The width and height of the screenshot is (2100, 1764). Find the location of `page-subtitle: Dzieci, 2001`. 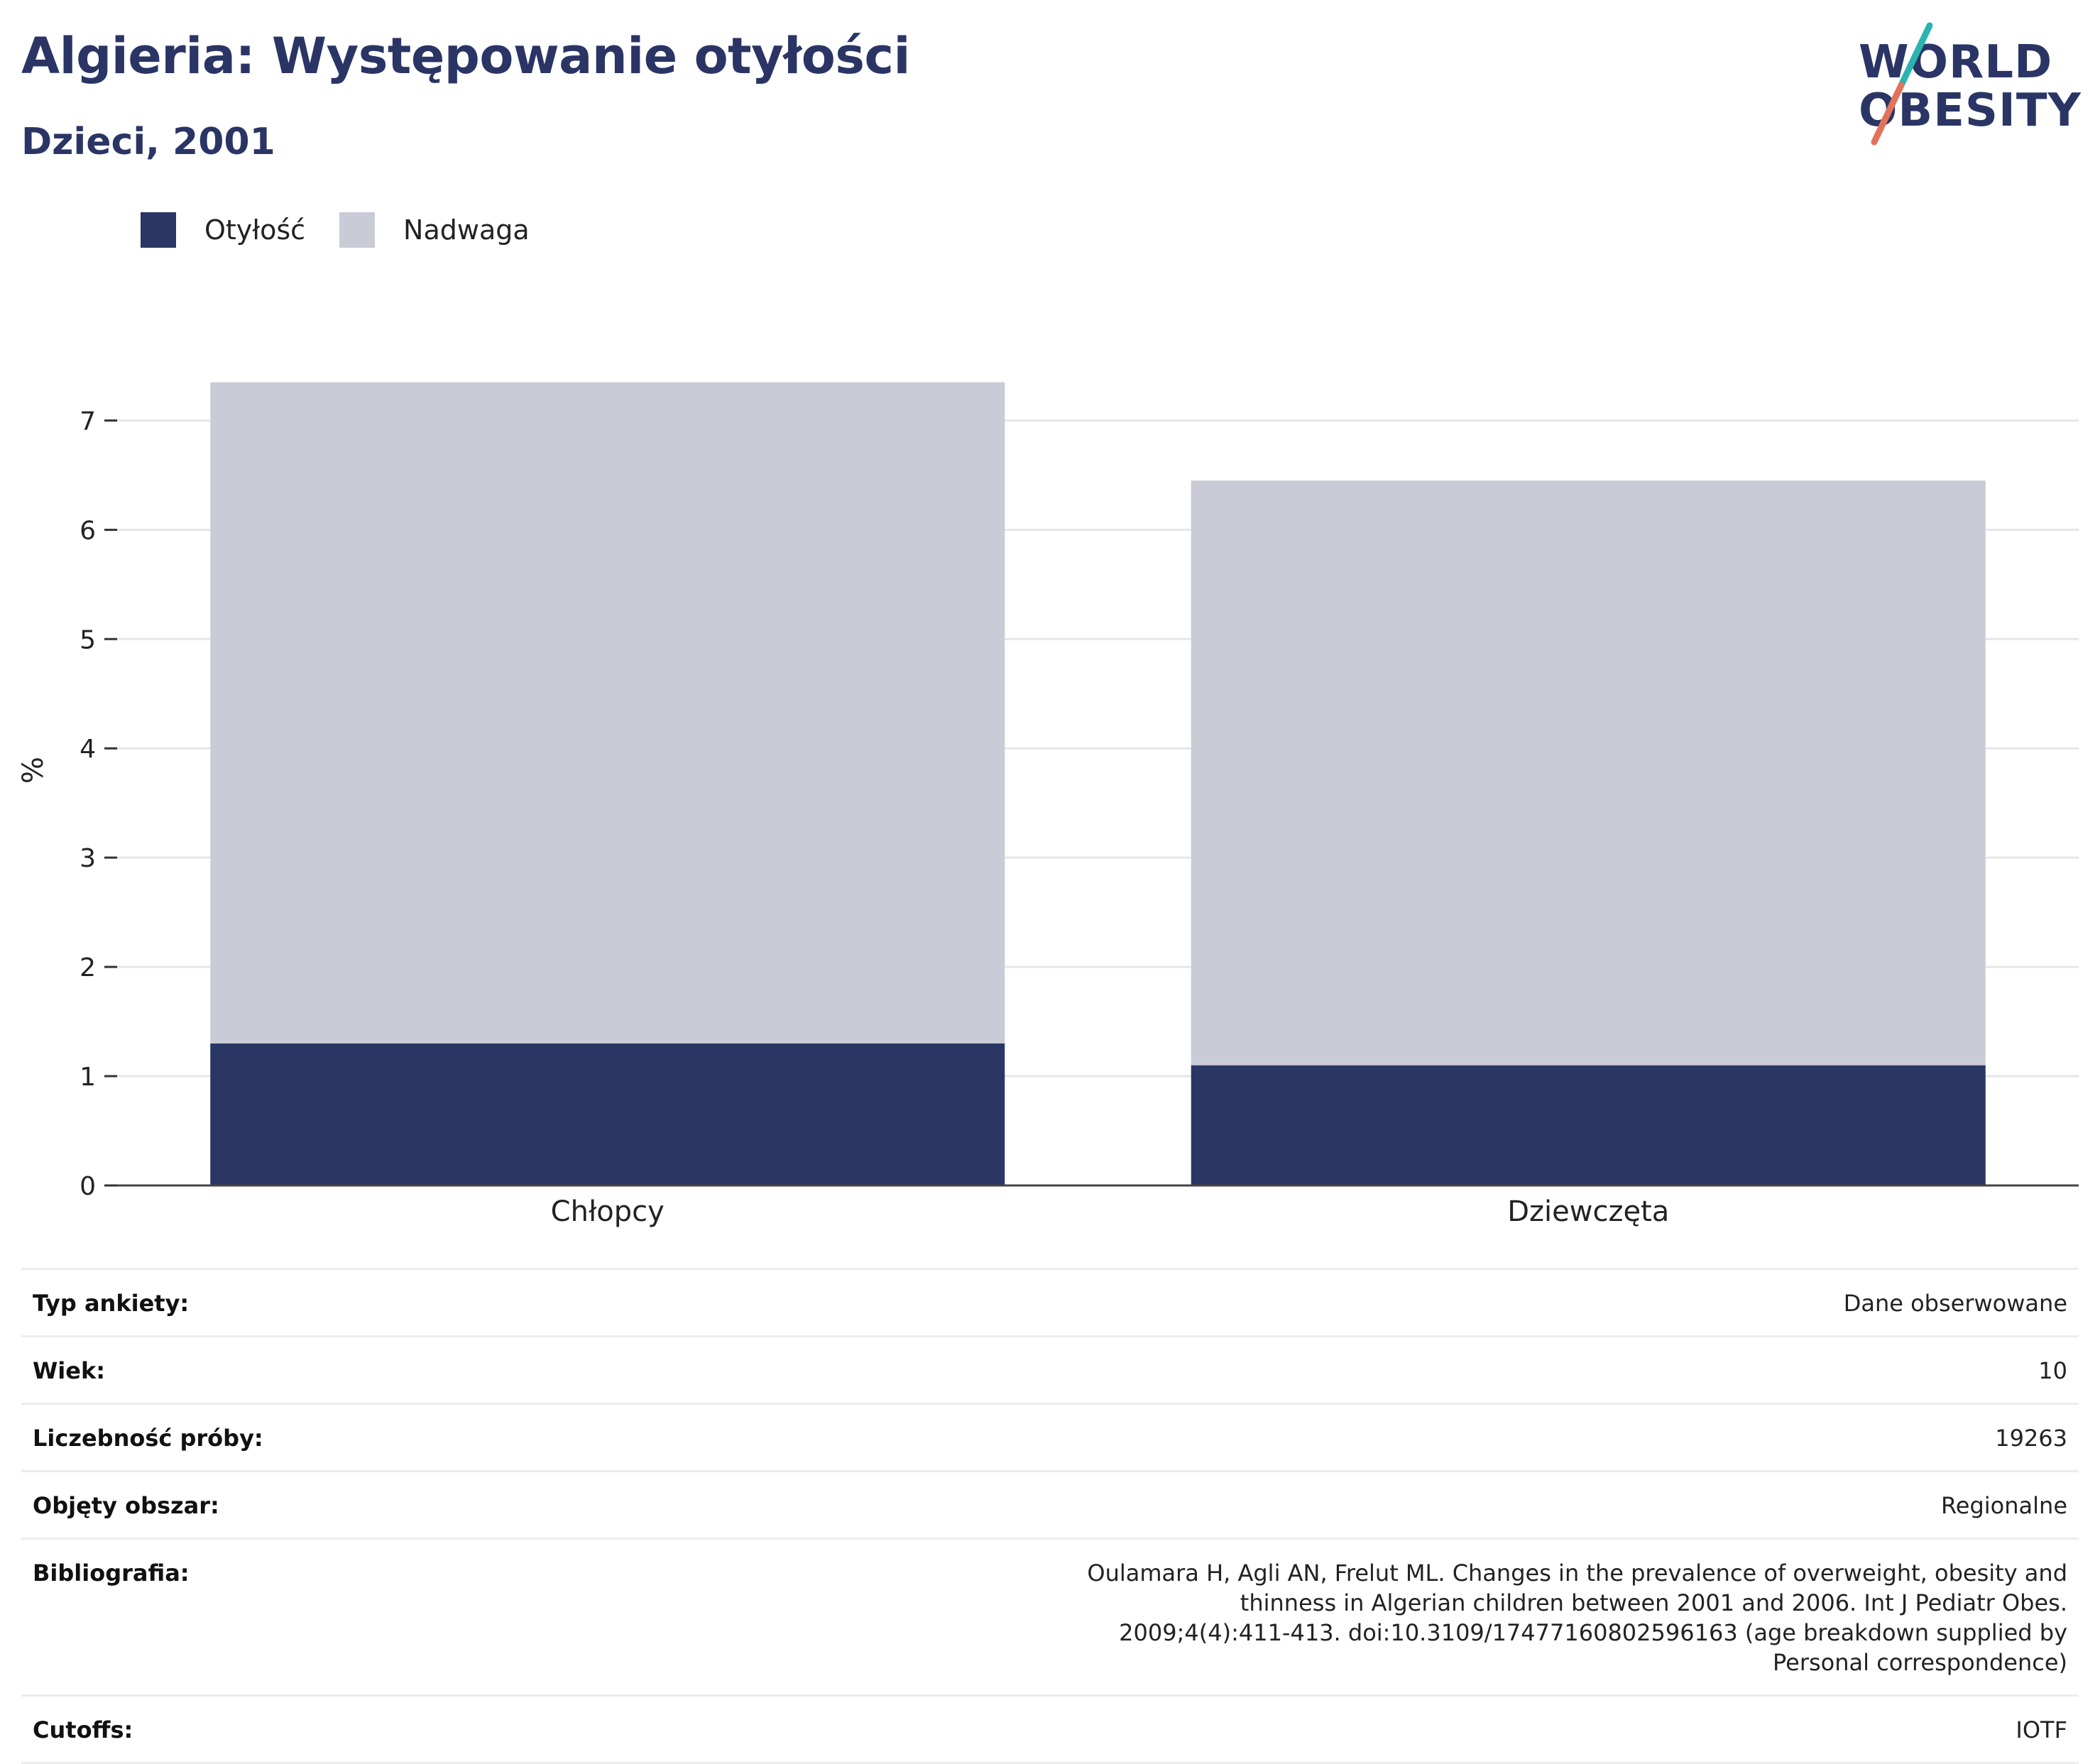

page-subtitle: Dzieci, 2001 is located at coordinates (148, 142).